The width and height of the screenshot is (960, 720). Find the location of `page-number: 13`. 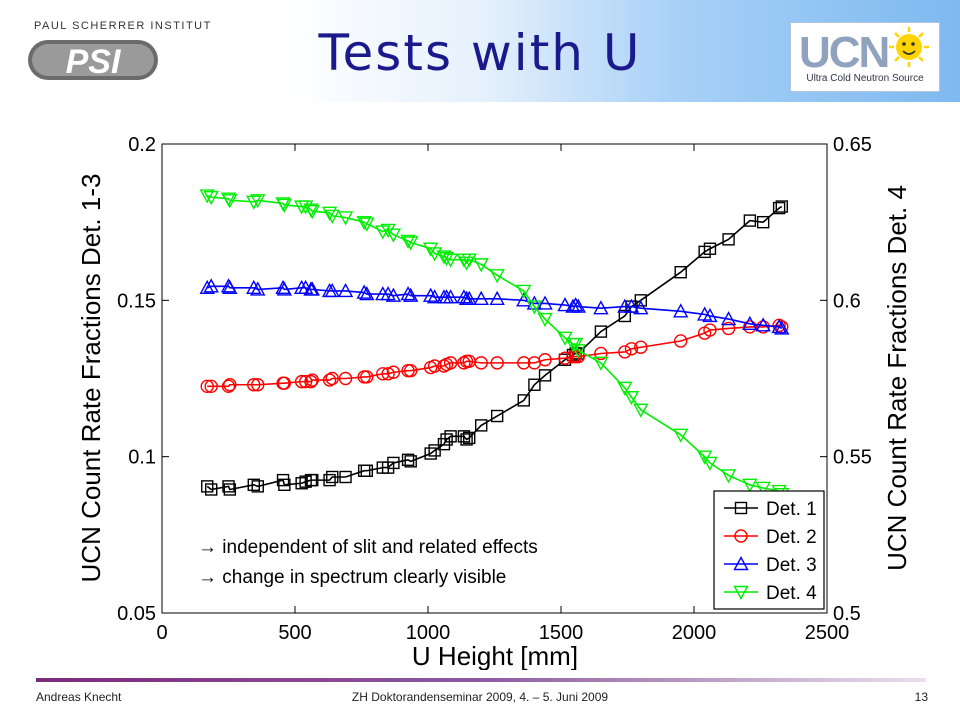

page-number: 13 is located at coordinates (921, 697).